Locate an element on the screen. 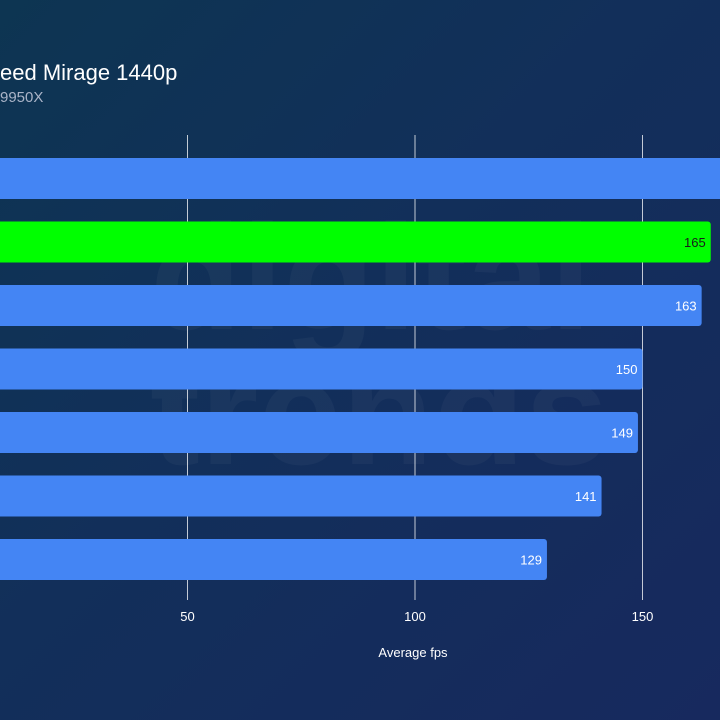  bar-value-label-3: 150 is located at coordinates (627, 369).